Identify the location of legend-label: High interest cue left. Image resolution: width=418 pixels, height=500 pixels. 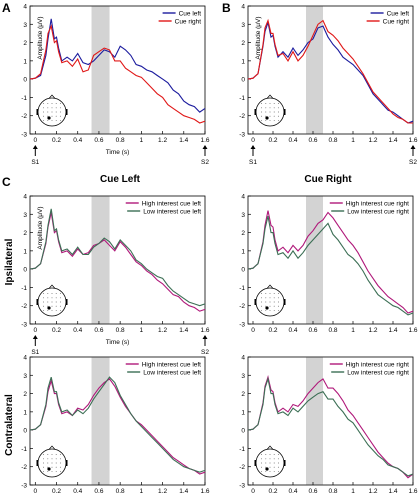
(171, 365).